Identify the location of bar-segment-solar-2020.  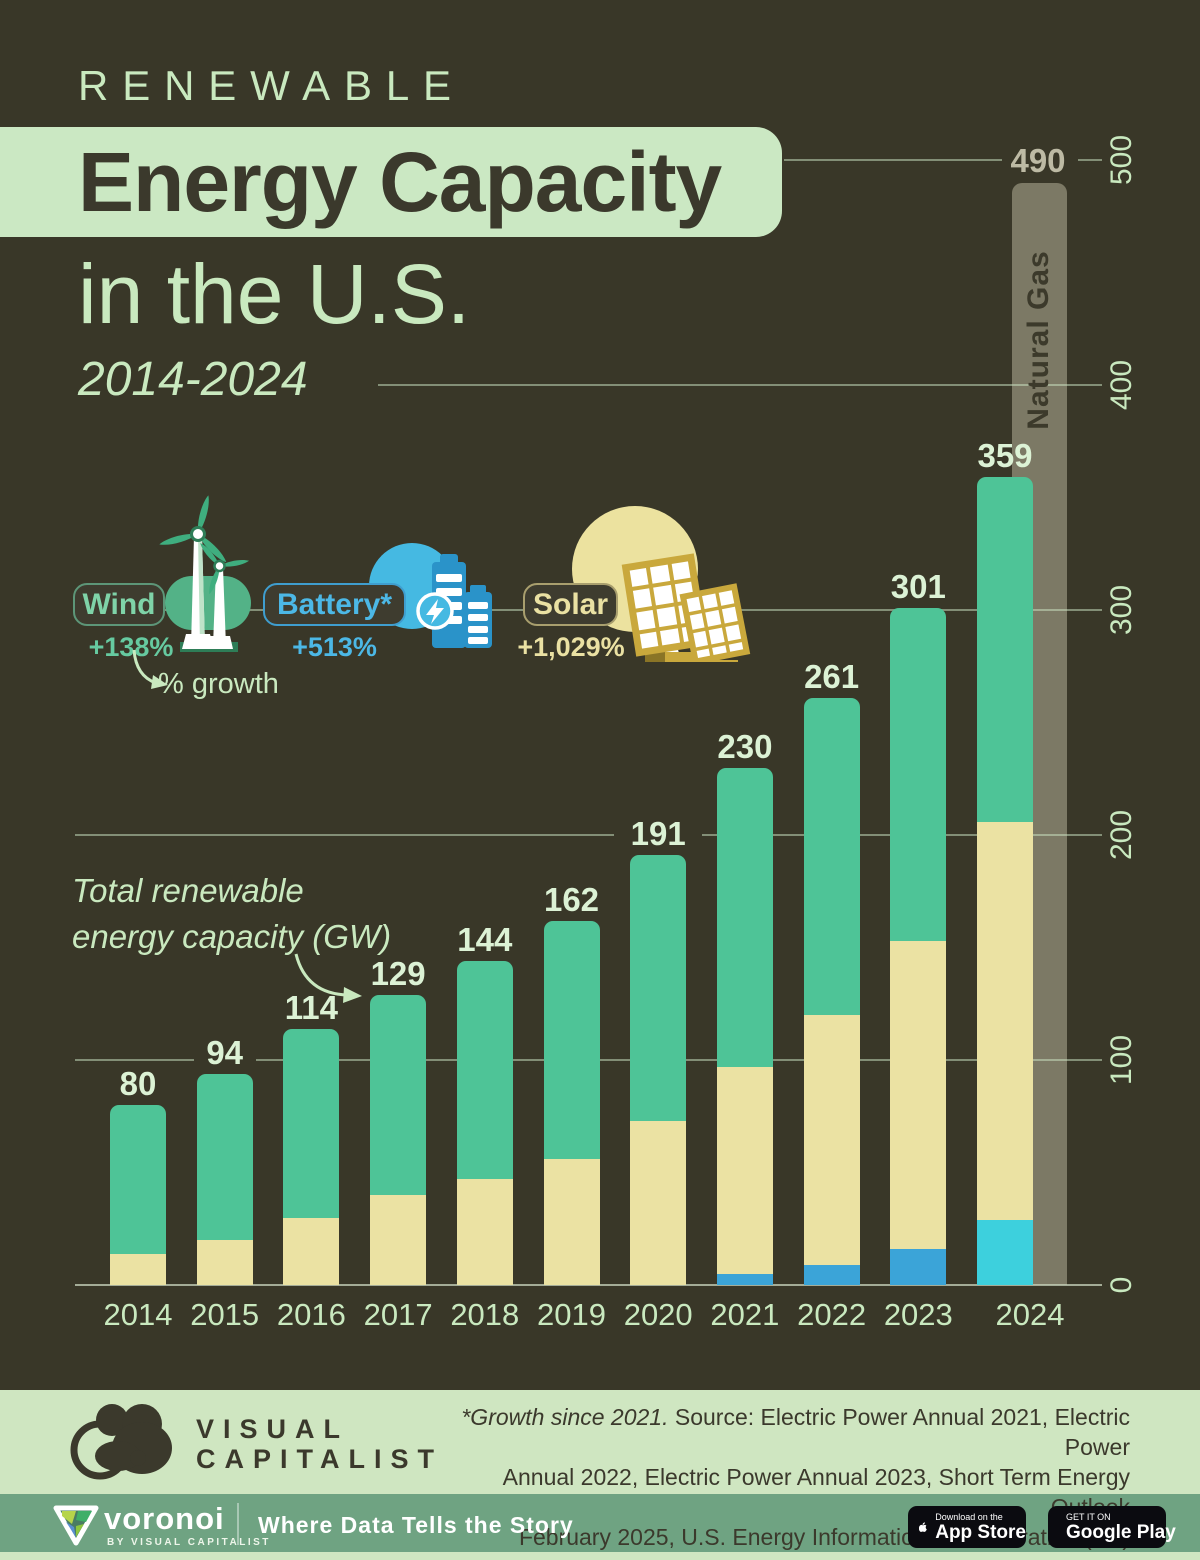
(658, 1203).